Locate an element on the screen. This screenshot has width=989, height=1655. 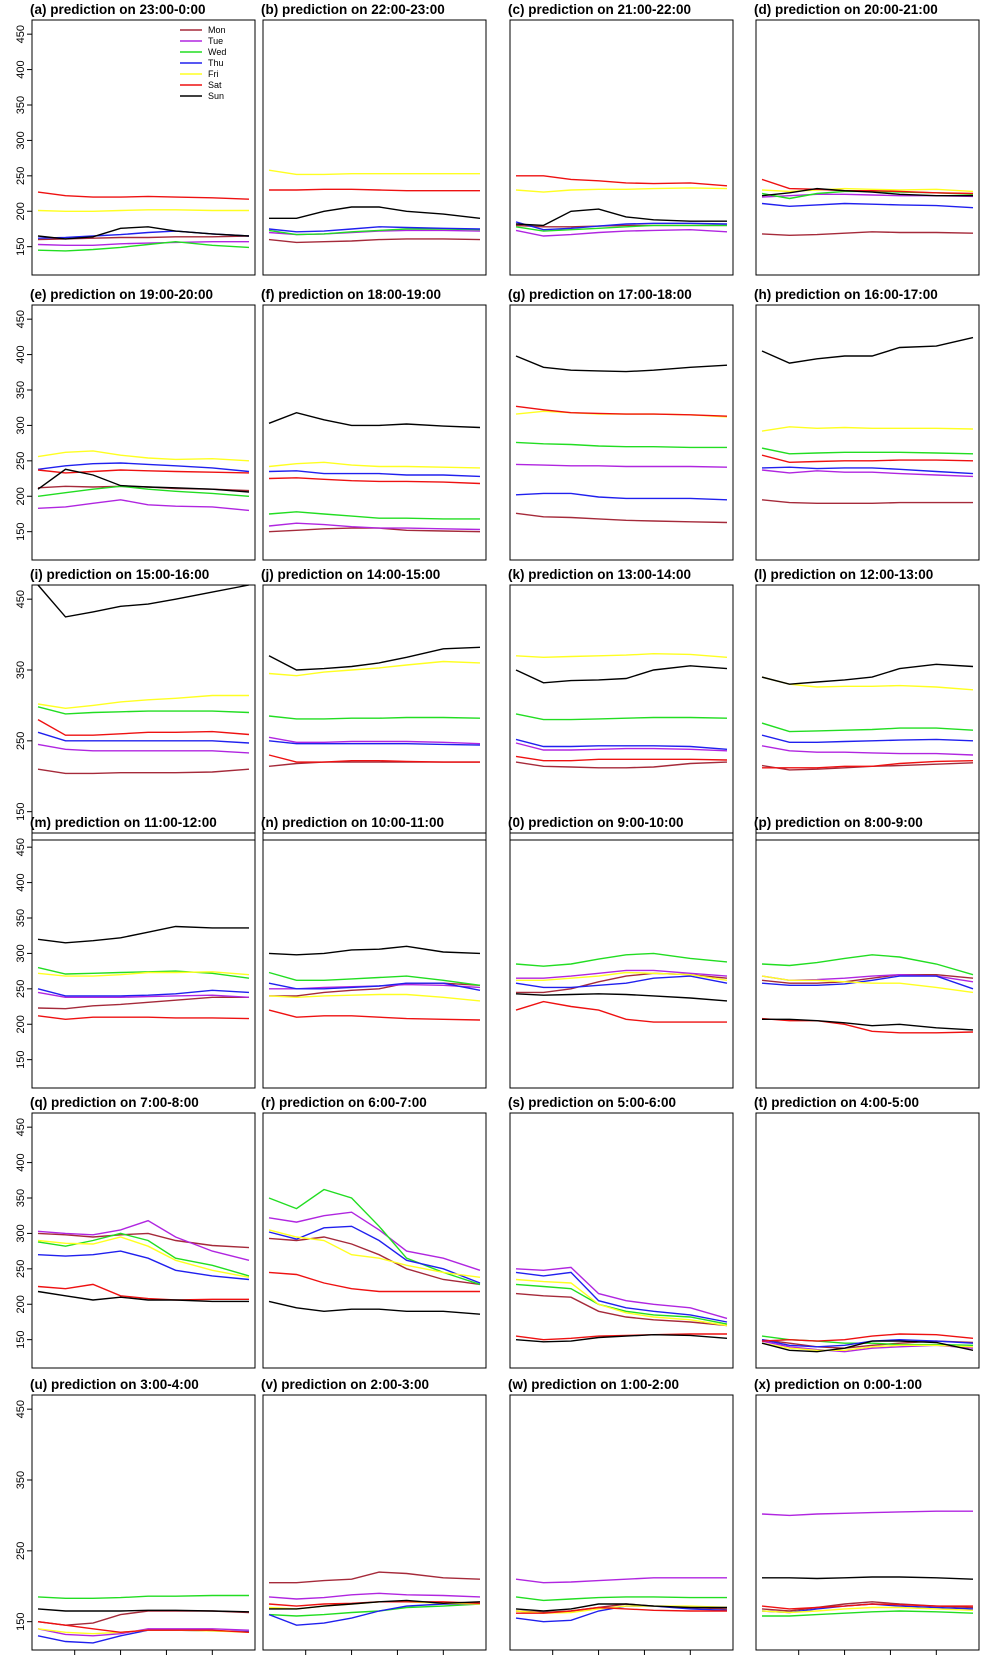
panel-title: (n) prediction on 10:00-11:00 is located at coordinates (352, 822).